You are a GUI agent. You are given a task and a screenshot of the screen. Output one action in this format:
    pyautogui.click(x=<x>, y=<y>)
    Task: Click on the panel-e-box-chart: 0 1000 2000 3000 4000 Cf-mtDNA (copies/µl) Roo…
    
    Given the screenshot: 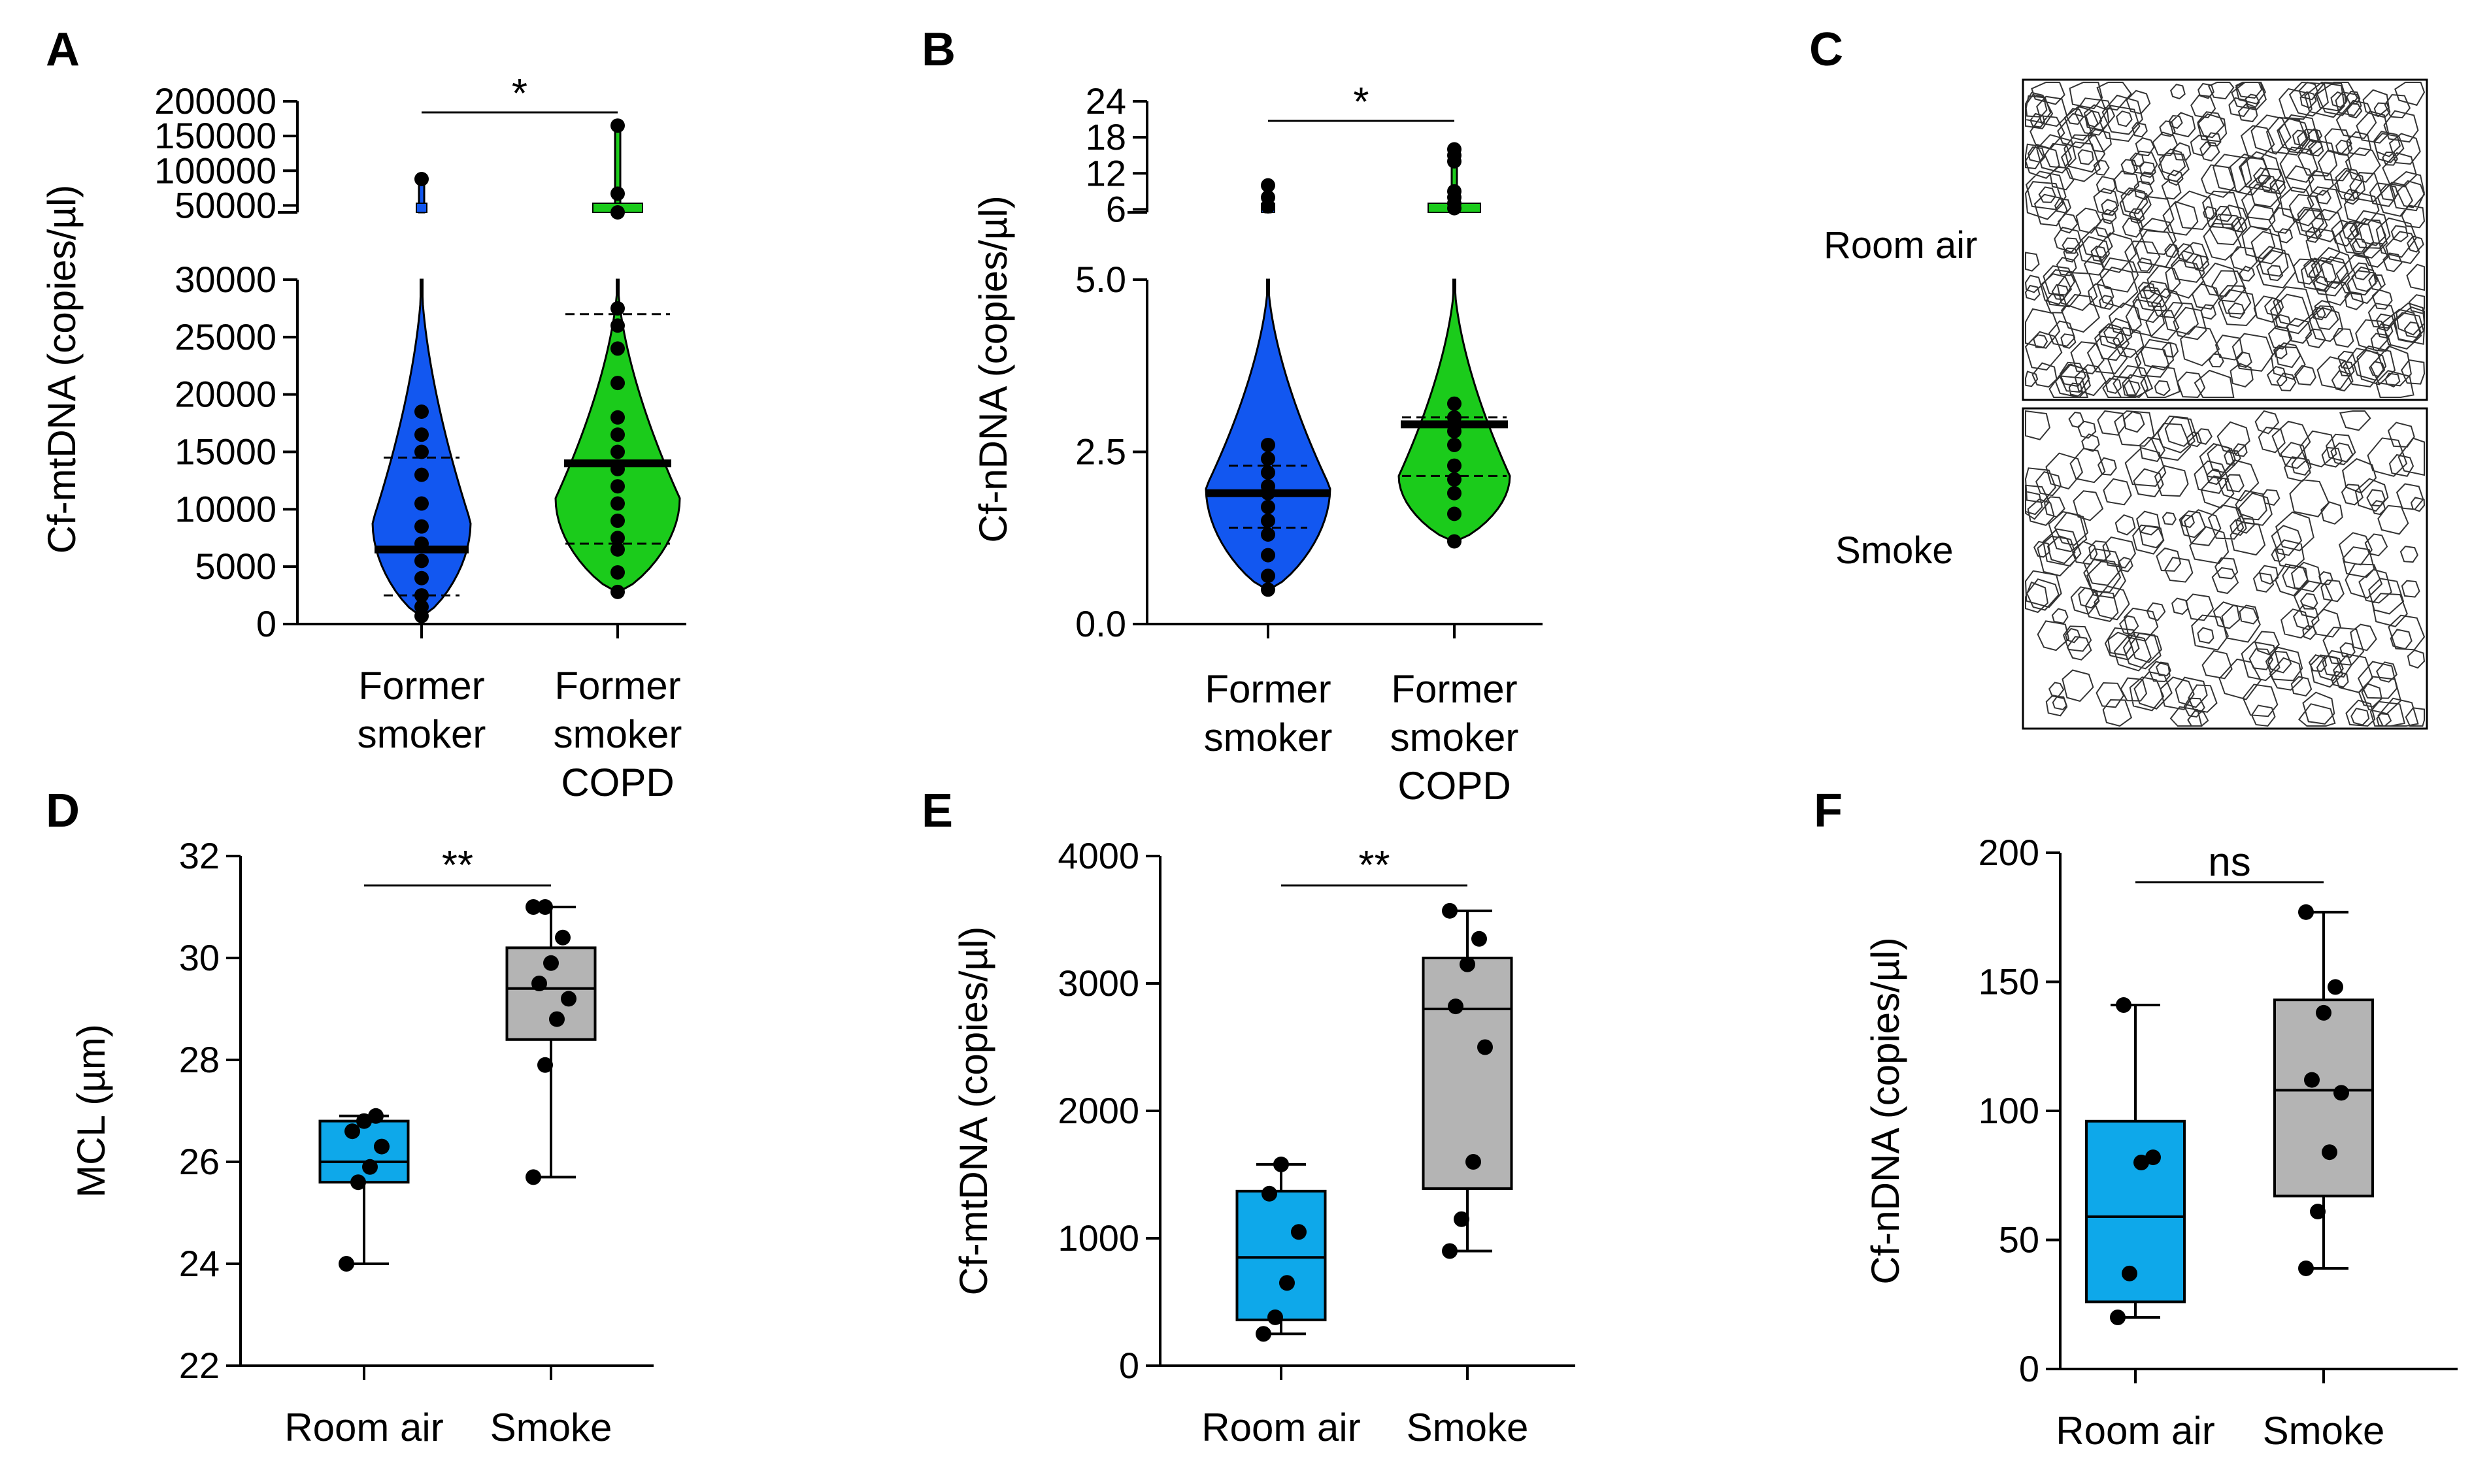 What is the action you would take?
    pyautogui.click(x=1263, y=1142)
    